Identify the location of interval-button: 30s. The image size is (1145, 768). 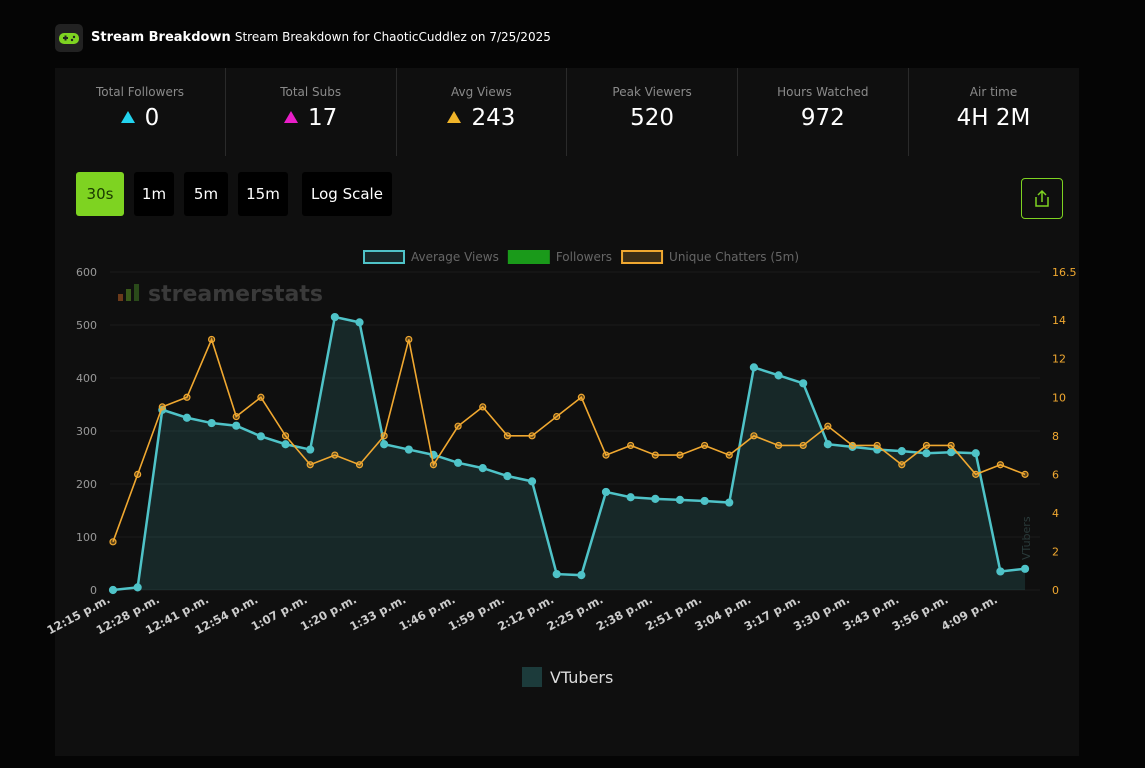
(100, 194).